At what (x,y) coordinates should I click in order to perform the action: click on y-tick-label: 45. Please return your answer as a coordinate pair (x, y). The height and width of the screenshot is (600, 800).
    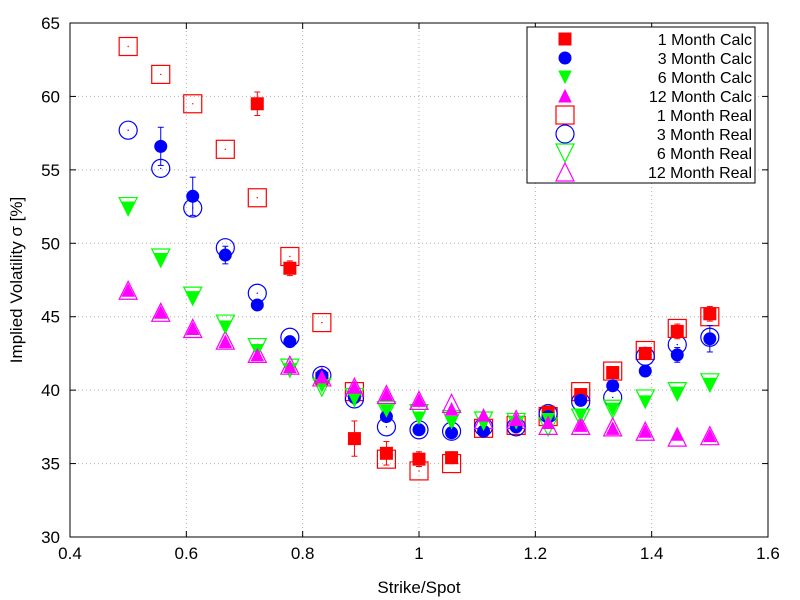
    Looking at the image, I should click on (50, 317).